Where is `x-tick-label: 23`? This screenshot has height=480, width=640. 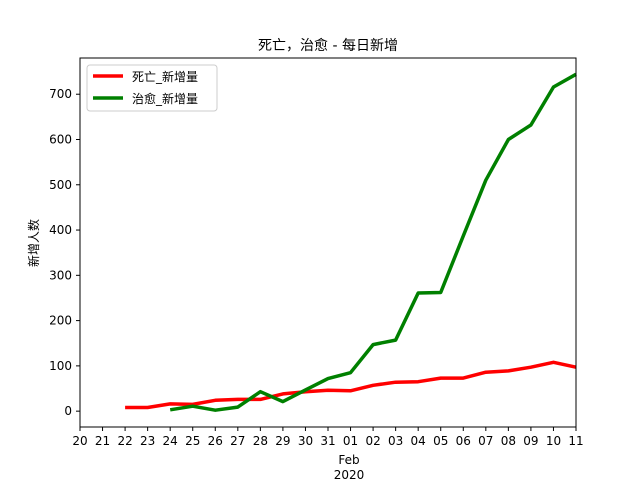
x-tick-label: 23 is located at coordinates (147, 441).